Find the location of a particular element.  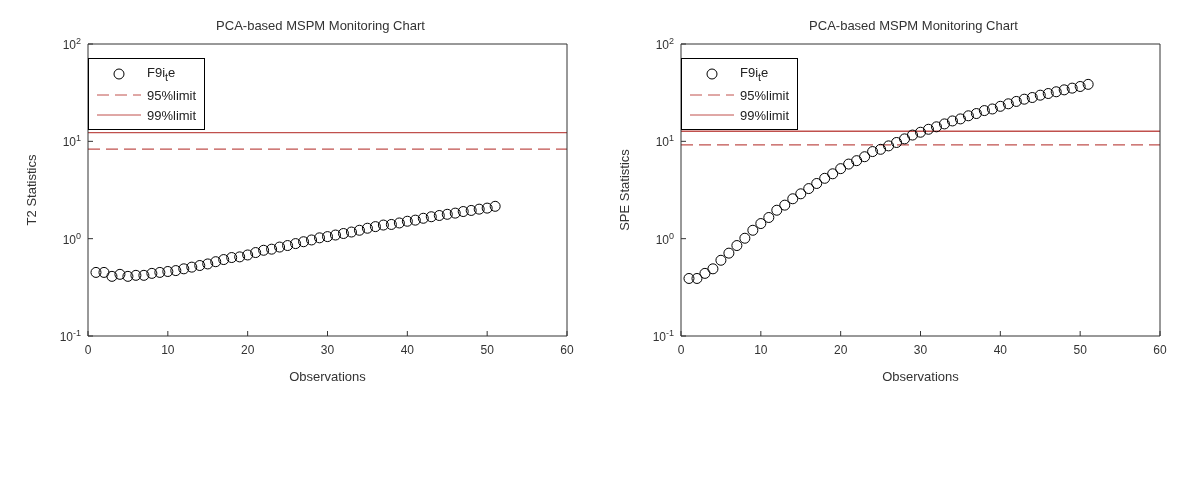

x-tick-label: 20 is located at coordinates (247, 349).